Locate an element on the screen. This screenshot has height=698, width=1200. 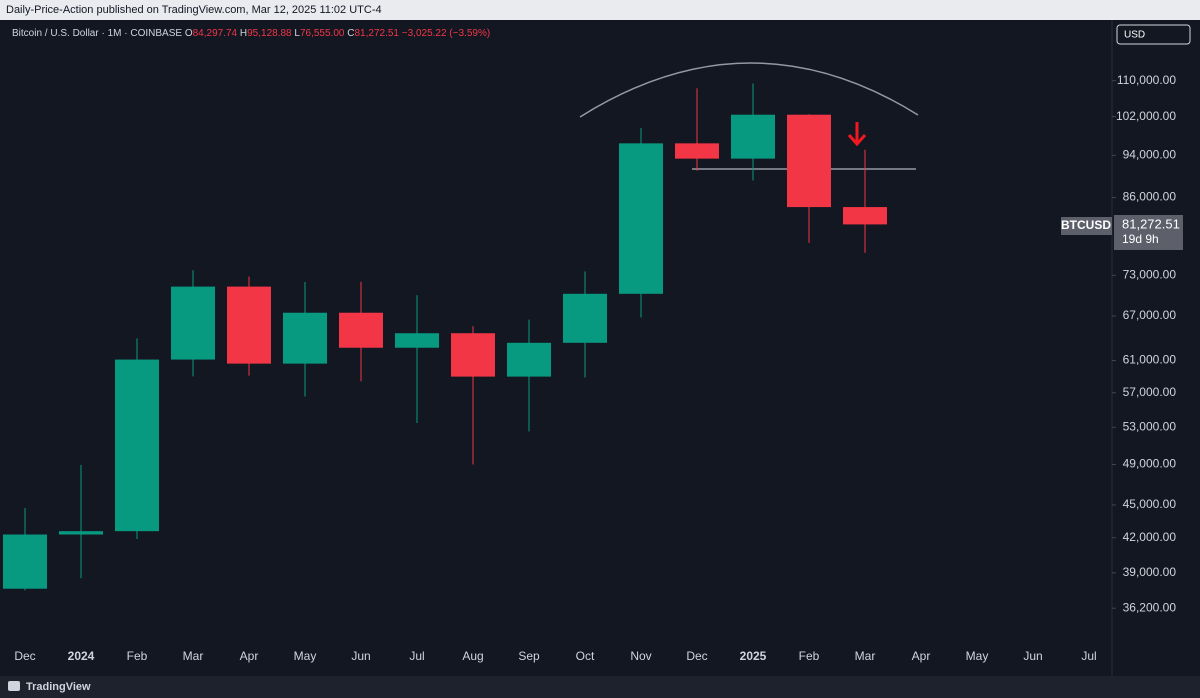
price-tag-bg is located at coordinates (1148, 232).